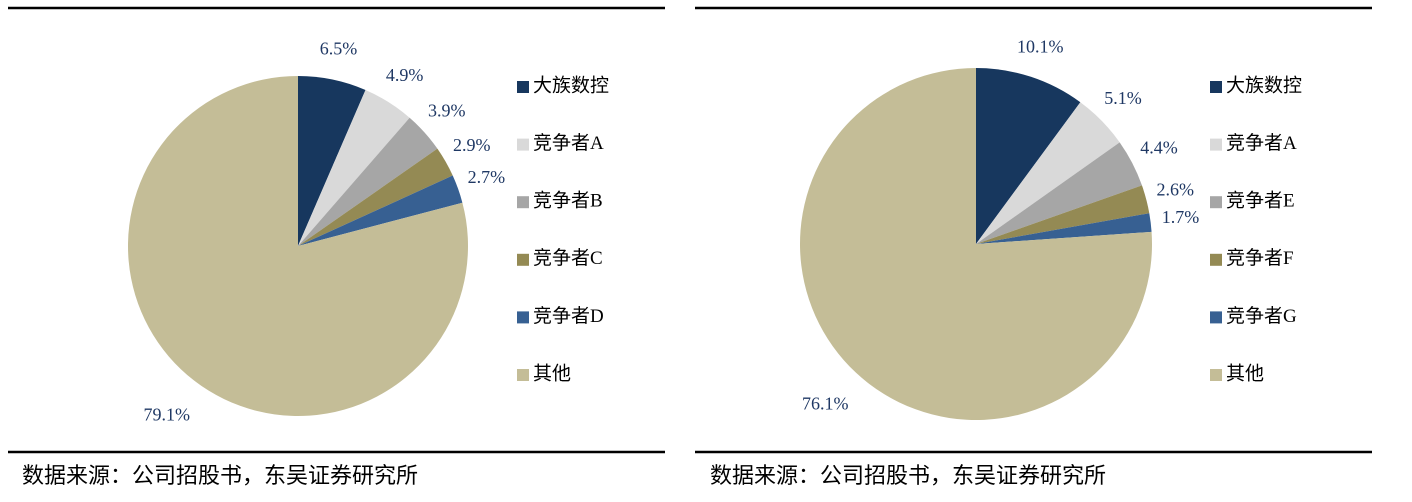 This screenshot has height=502, width=1412. I want to click on legend-label: 竞争者C, so click(568, 258).